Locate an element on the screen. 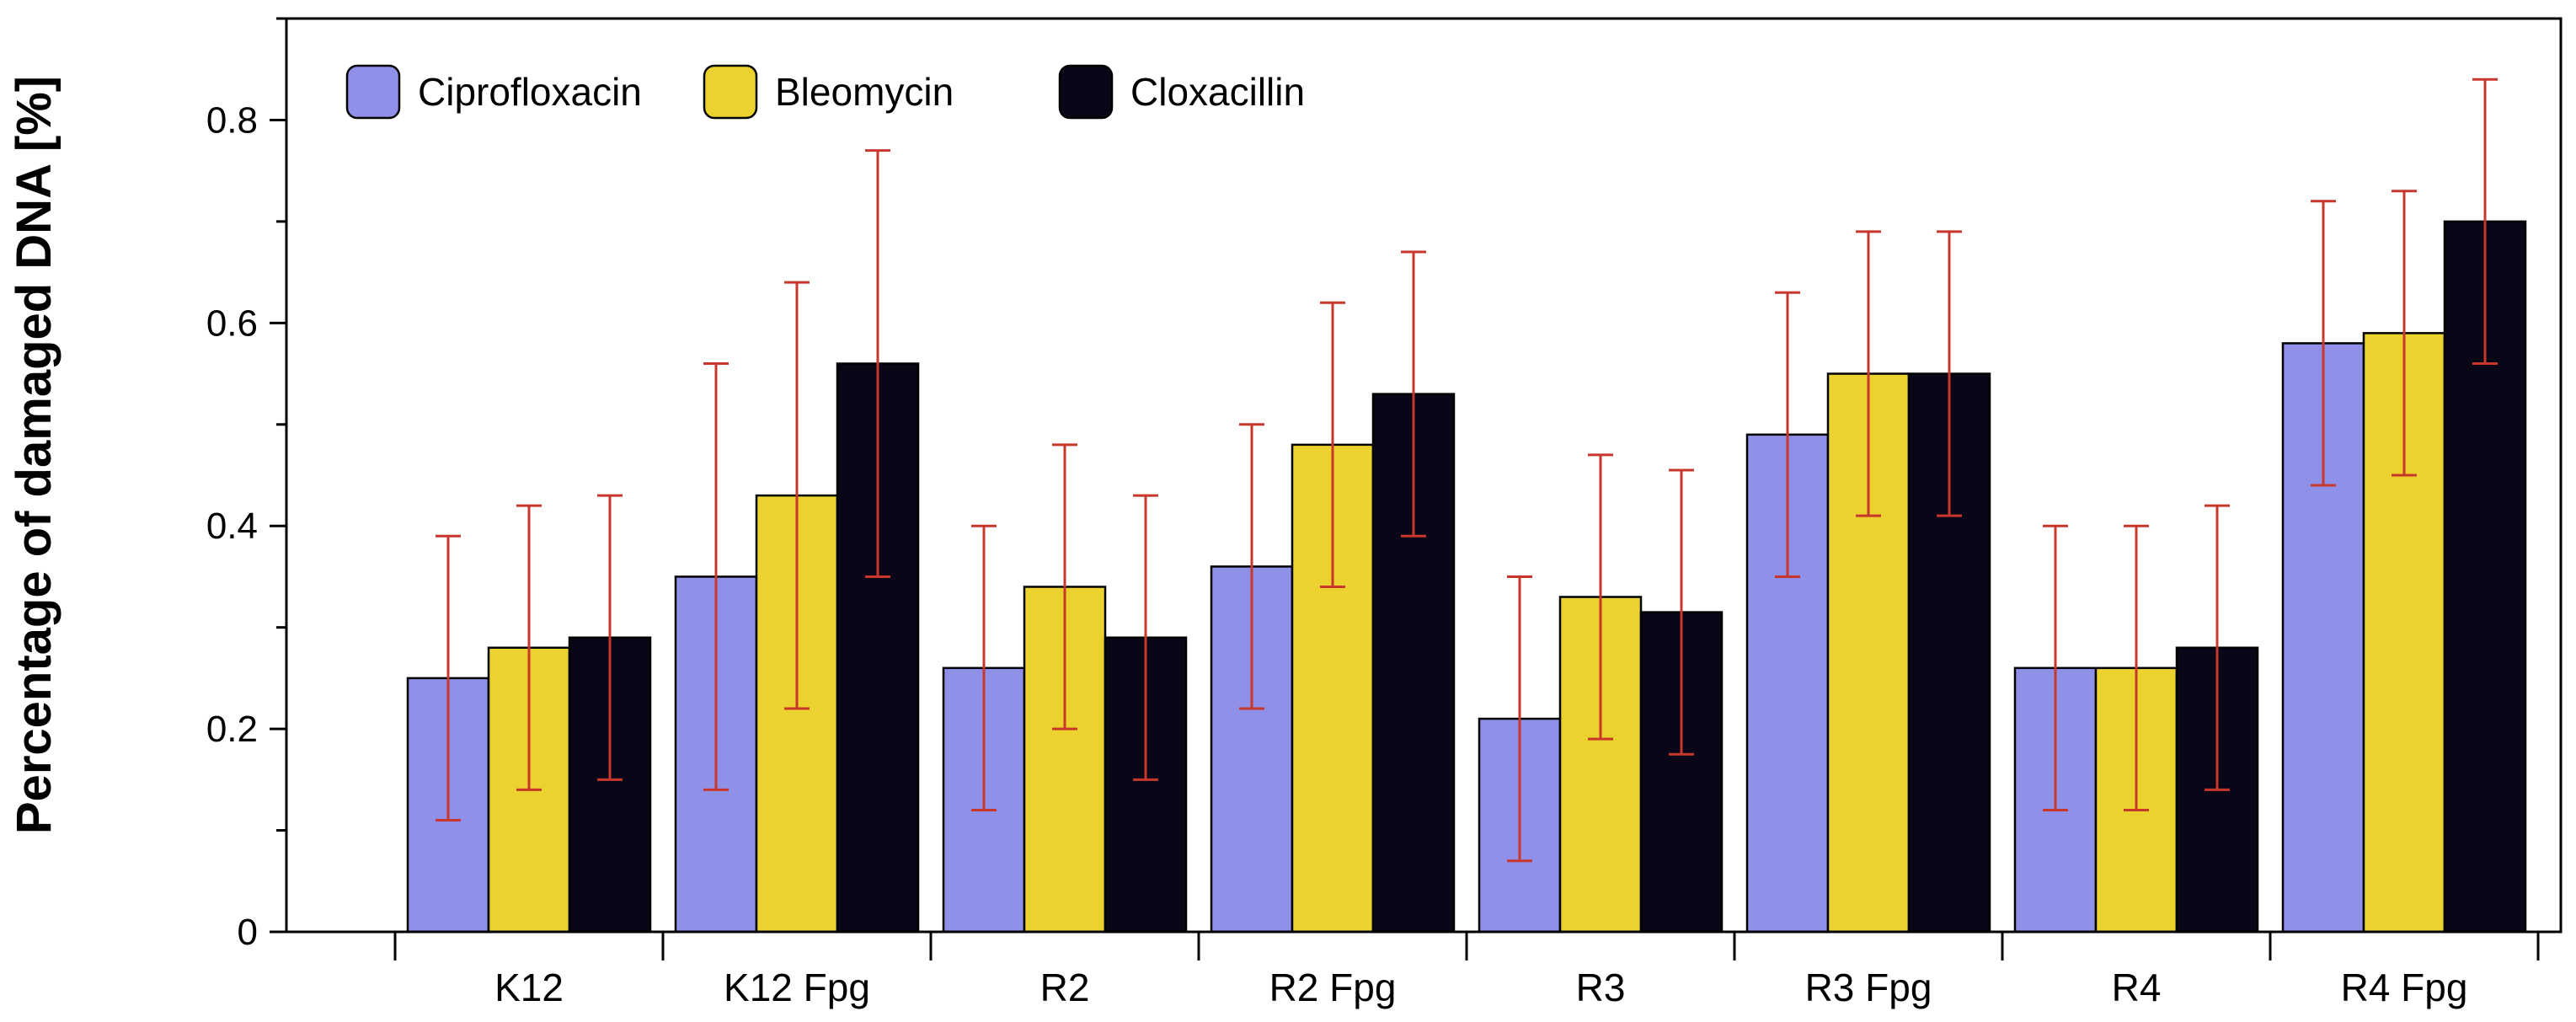 The image size is (2576, 1022). error-bar-cloxacillin-k12-fpg is located at coordinates (877, 363).